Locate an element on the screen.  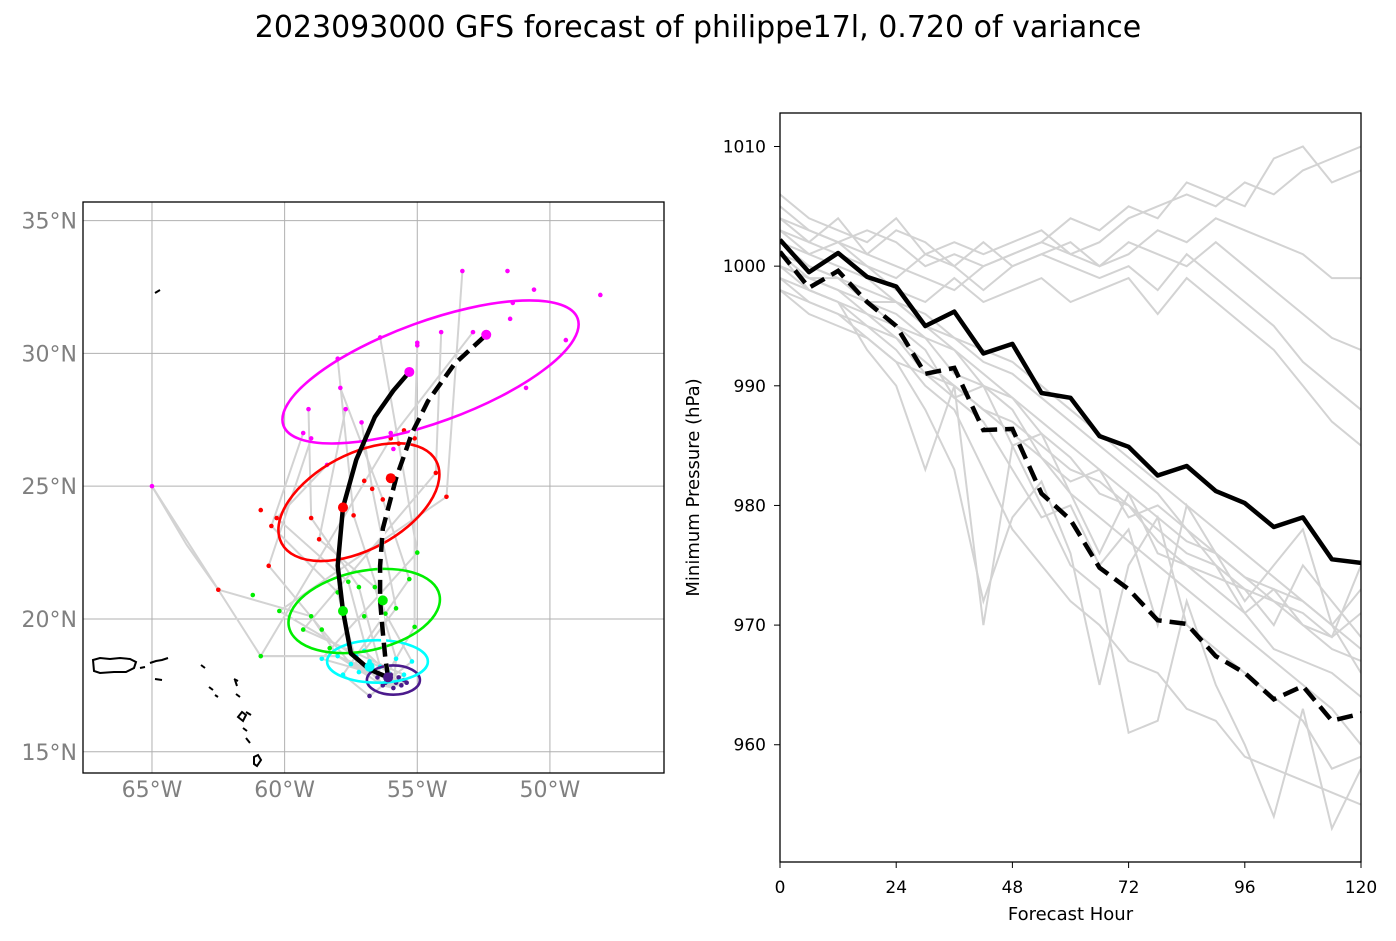
caribbean-islands is located at coordinates (177, 528).